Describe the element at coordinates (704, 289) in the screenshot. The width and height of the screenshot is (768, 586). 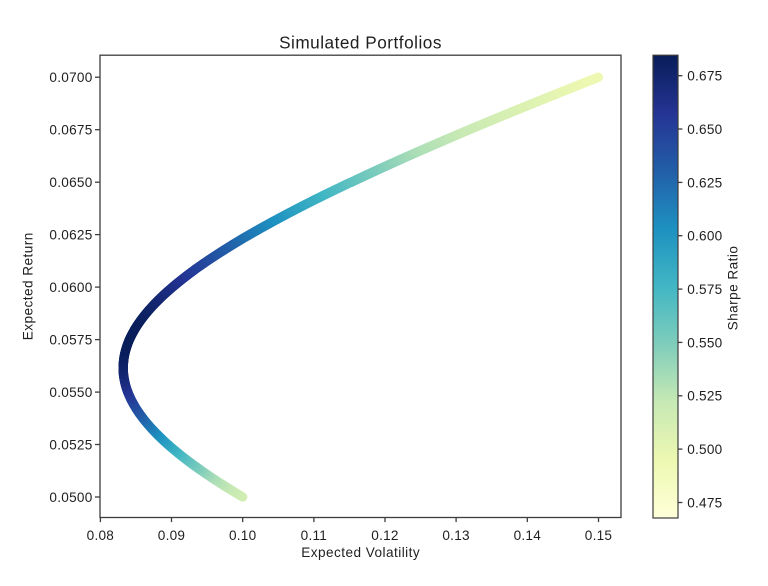
I see `svg-text: 0.575` at that location.